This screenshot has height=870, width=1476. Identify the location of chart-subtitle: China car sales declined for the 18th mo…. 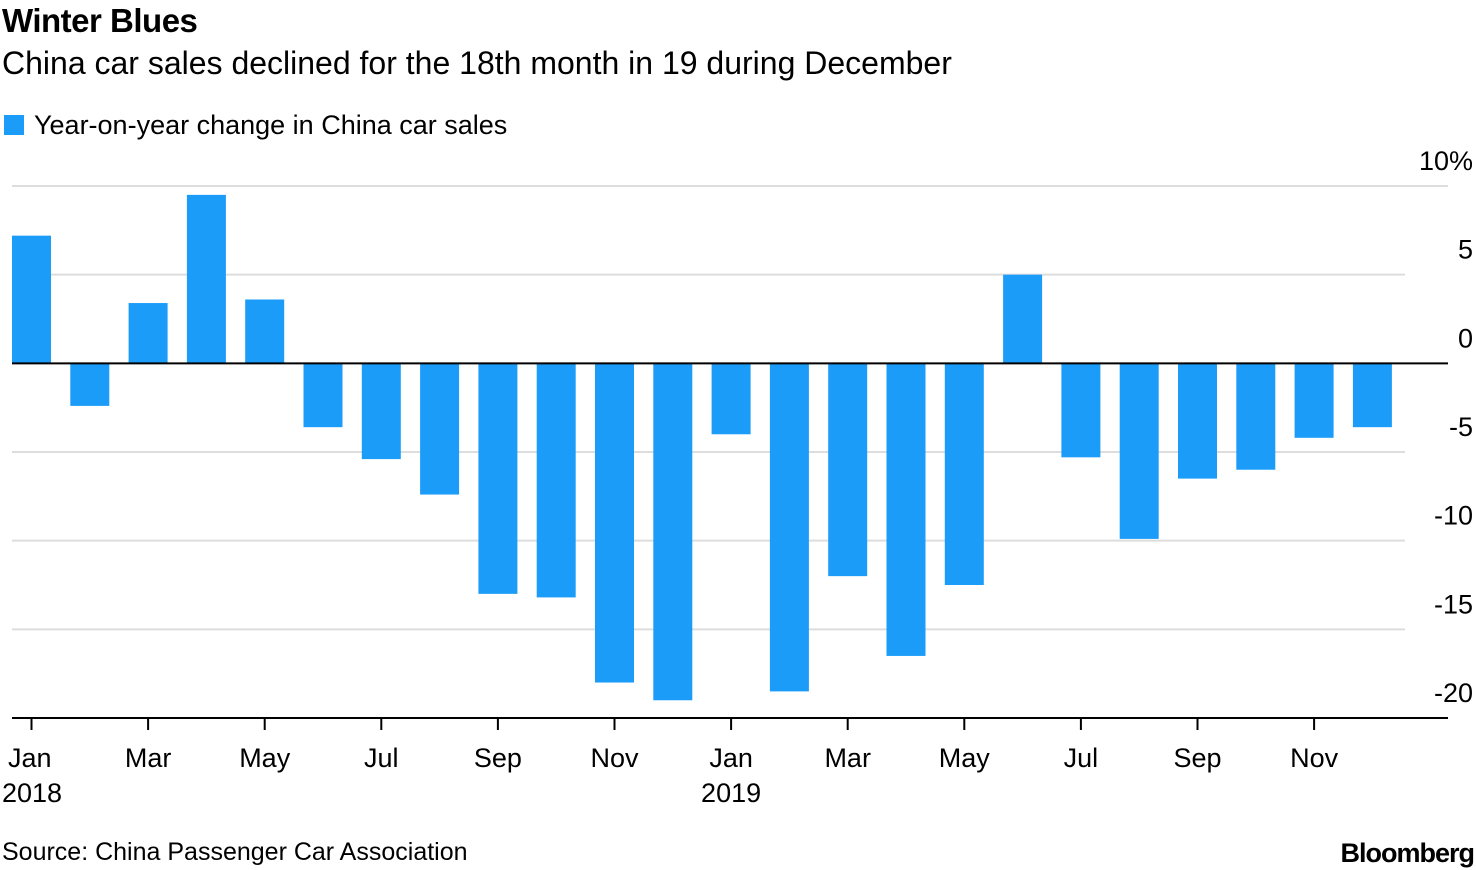
(477, 63).